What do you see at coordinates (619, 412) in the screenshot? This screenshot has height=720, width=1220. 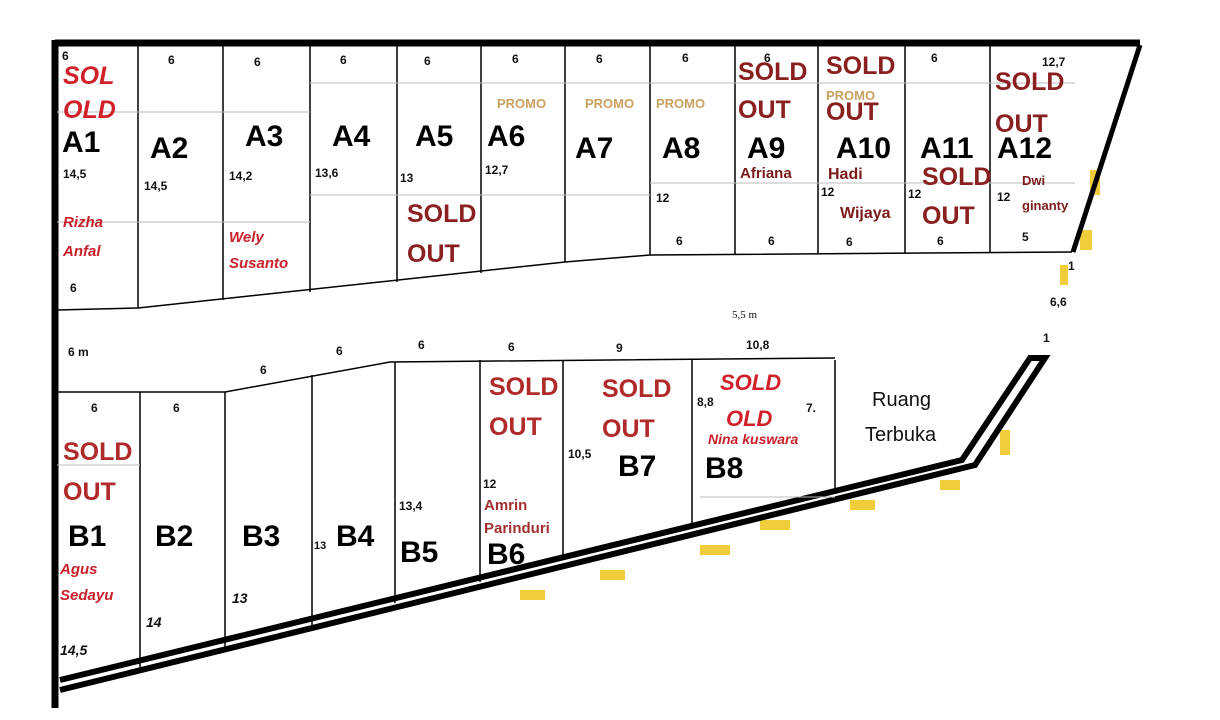 I see `lot-B7: 9 SOLD OUT 10,5 B7` at bounding box center [619, 412].